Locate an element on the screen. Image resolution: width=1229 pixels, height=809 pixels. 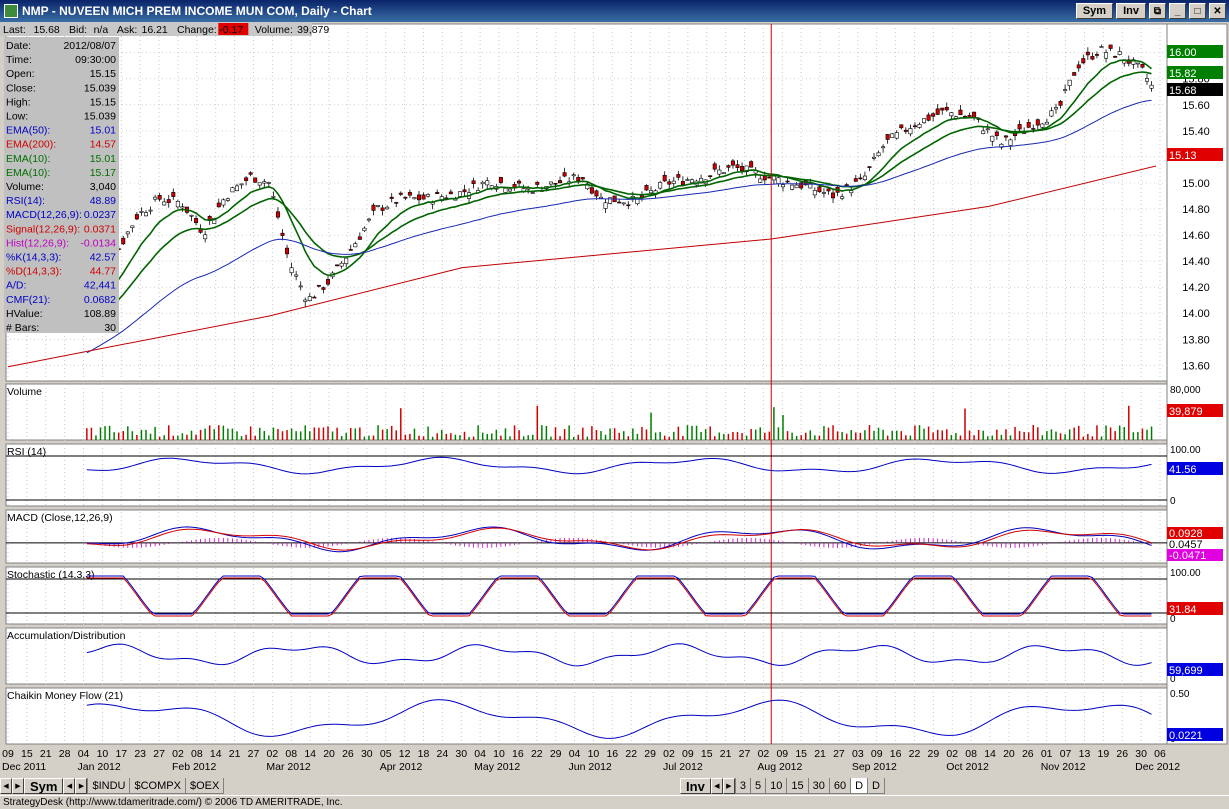
interval-tab-1: 5 is located at coordinates (758, 786).